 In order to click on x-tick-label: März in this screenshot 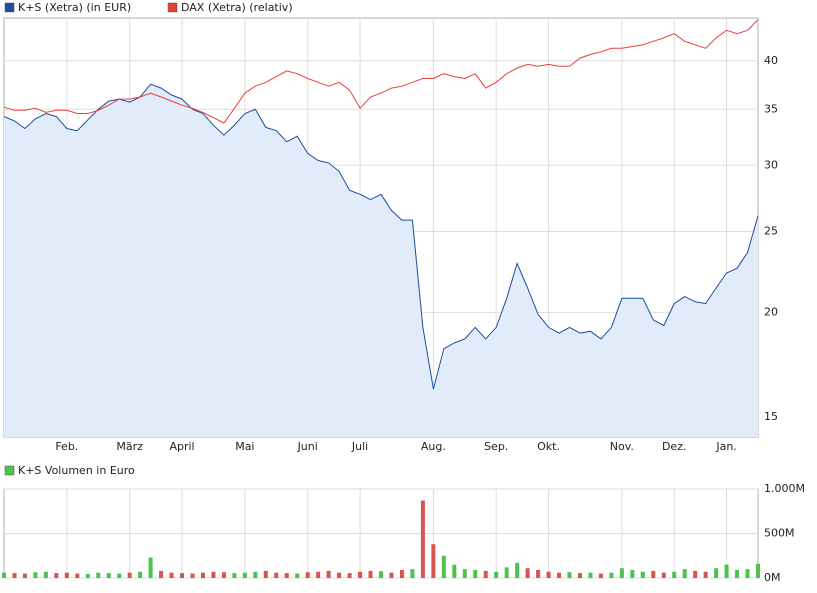, I will do `click(129, 446)`.